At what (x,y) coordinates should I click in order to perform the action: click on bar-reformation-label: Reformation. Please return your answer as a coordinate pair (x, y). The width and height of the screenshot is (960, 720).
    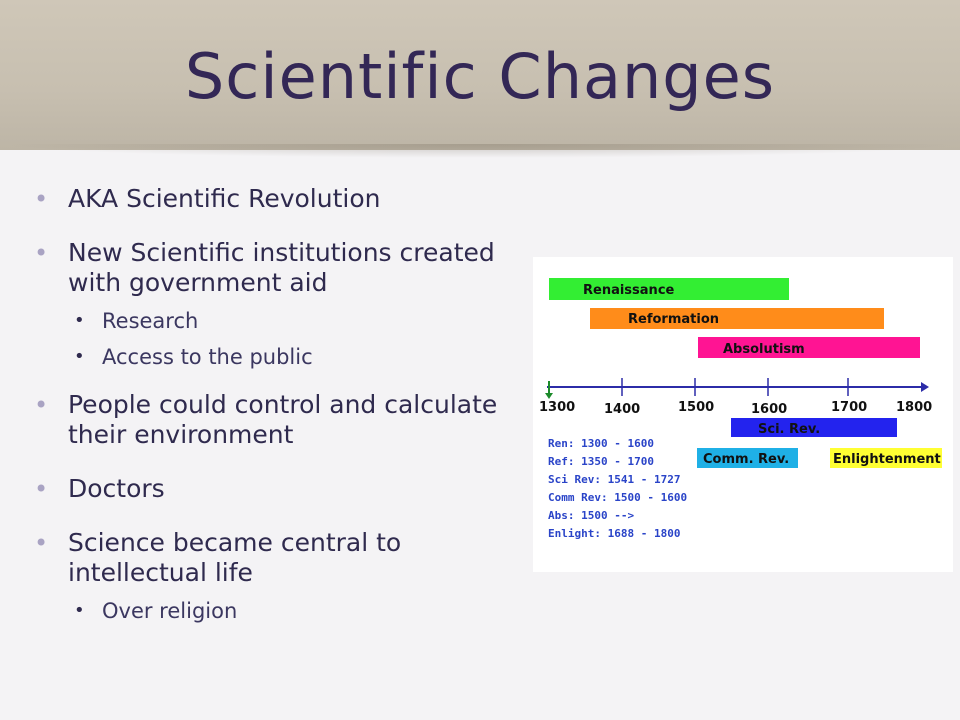
    Looking at the image, I should click on (673, 319).